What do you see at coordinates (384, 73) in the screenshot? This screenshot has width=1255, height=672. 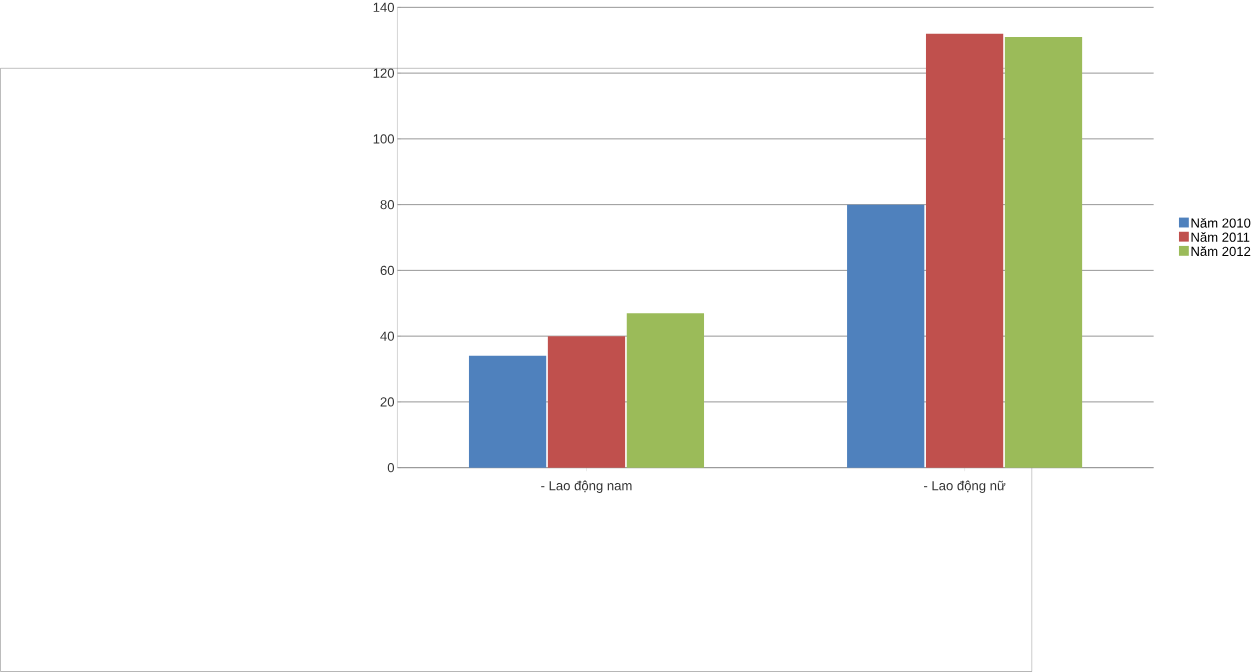 I see `y-tick-label: 120` at bounding box center [384, 73].